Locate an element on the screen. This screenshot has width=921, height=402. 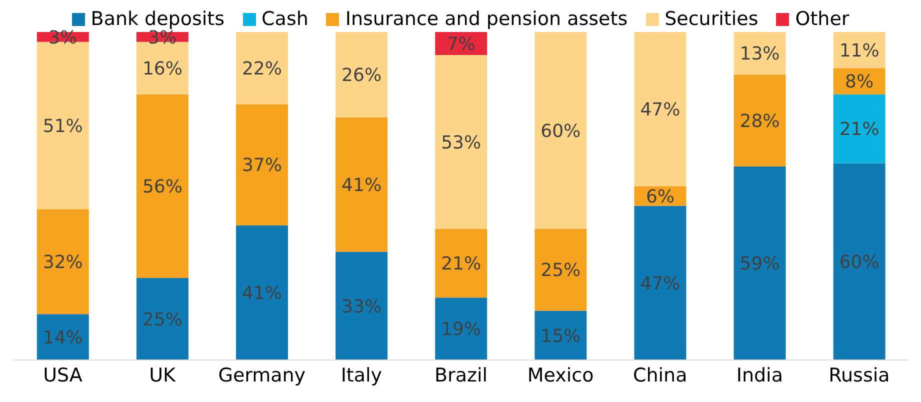
data-label: 56% is located at coordinates (162, 187).